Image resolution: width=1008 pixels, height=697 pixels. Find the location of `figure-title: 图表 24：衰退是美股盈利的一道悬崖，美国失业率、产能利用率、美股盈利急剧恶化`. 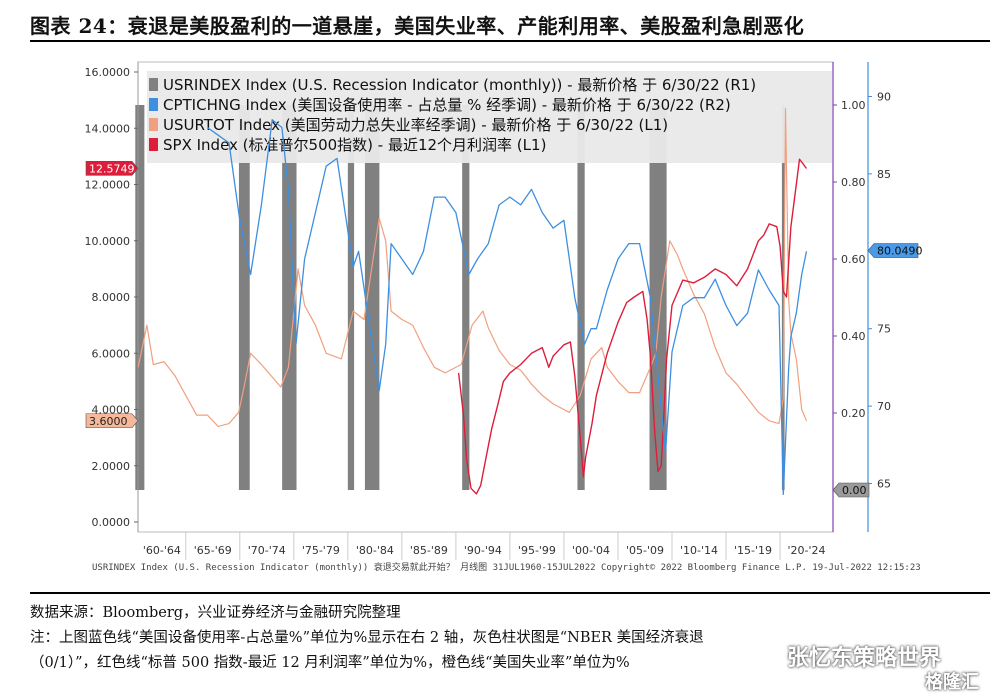

figure-title: 图表 24：衰退是美股盈利的一道悬崖，美国失业率、产能利用率、美股盈利急剧恶化 is located at coordinates (417, 26).